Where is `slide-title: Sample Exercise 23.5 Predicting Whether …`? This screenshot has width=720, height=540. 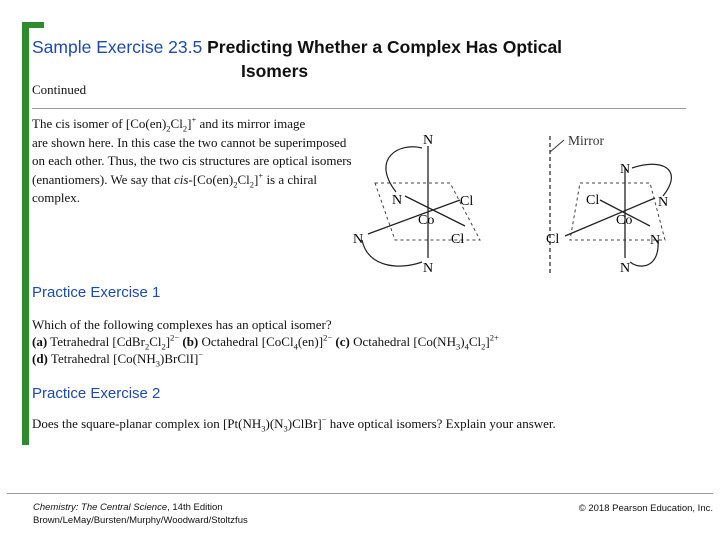 slide-title: Sample Exercise 23.5 Predicting Whether … is located at coordinates (297, 58).